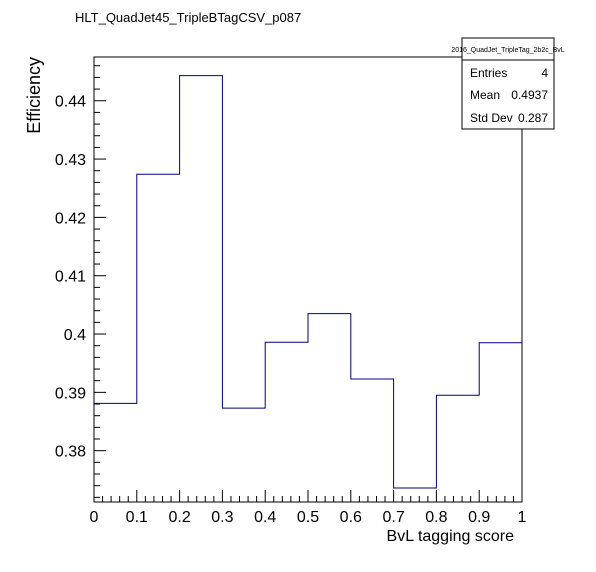  I want to click on y-tick-label: 0.39, so click(70, 393).